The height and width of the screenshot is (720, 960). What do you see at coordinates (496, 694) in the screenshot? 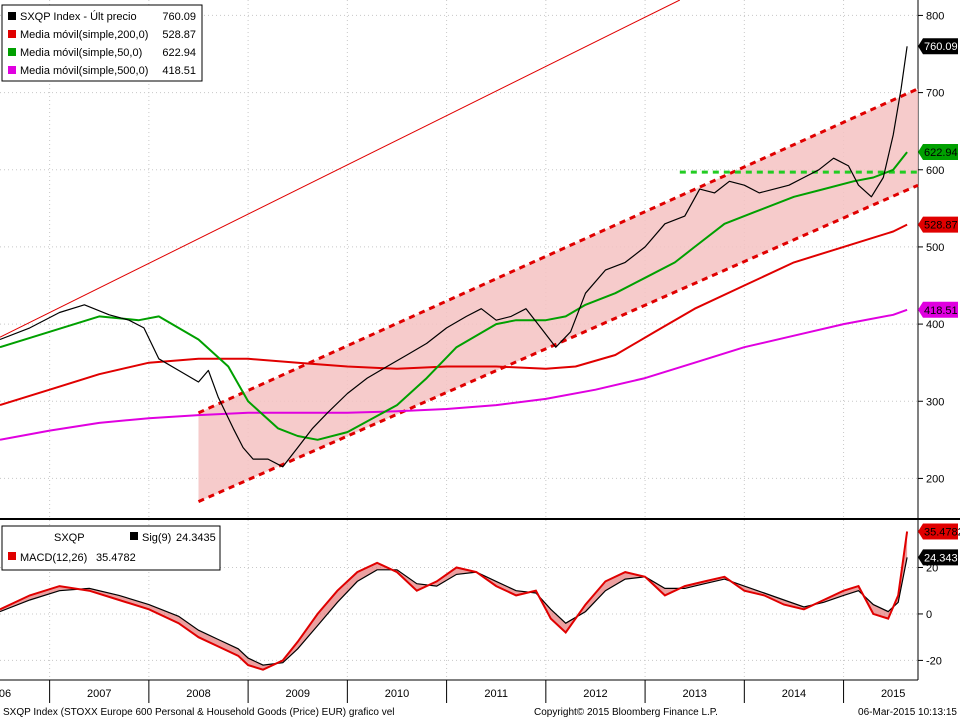
I see `x-tick-label: 2011` at bounding box center [496, 694].